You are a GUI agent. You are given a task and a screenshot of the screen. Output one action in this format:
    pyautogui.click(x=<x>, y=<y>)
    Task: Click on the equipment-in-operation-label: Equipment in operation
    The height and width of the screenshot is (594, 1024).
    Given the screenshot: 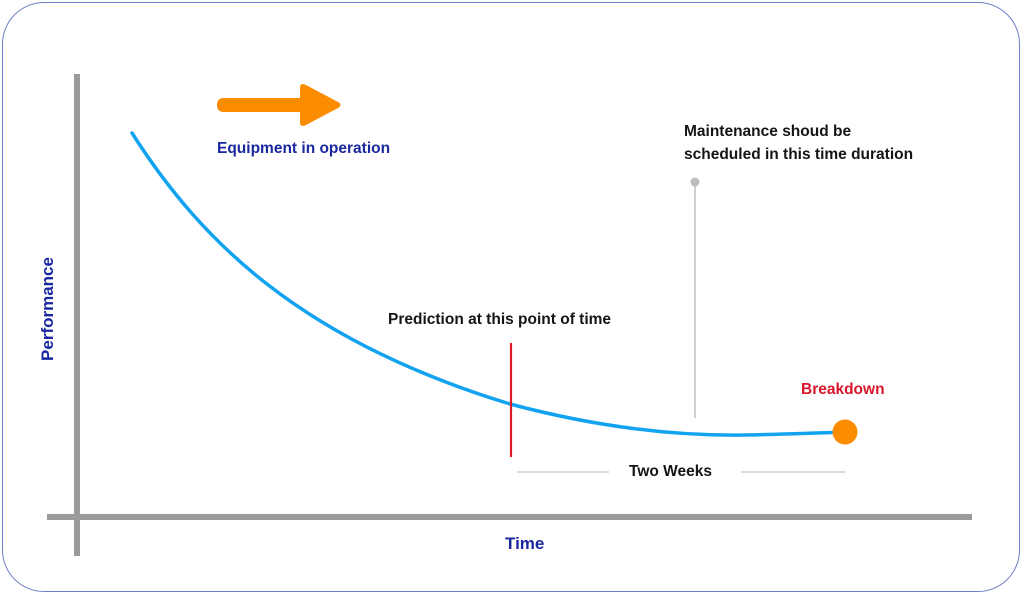 What is the action you would take?
    pyautogui.click(x=304, y=148)
    